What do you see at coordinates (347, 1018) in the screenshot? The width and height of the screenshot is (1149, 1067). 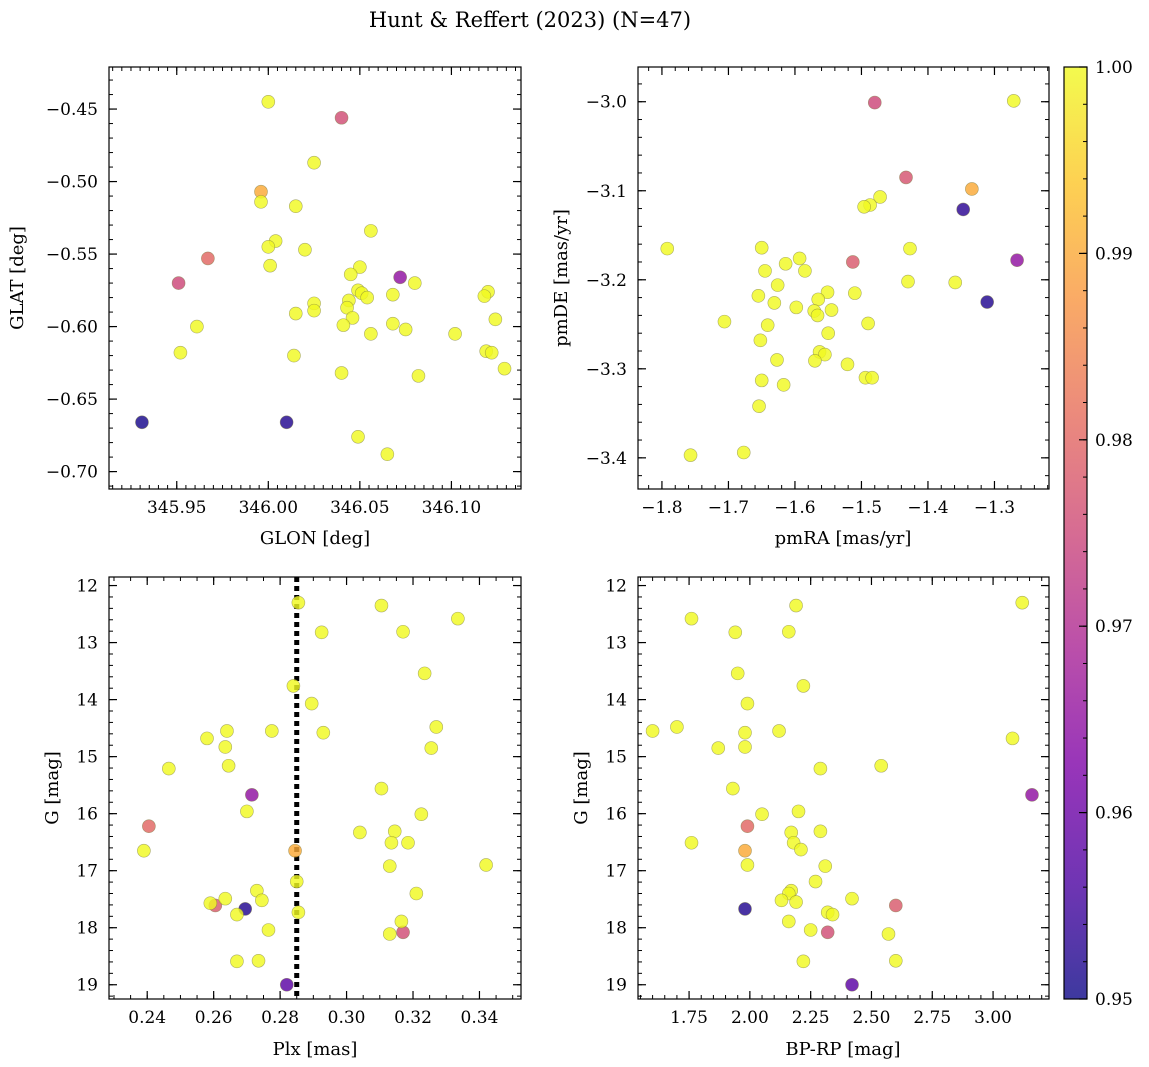 I see `x-tick-label: 0.30` at bounding box center [347, 1018].